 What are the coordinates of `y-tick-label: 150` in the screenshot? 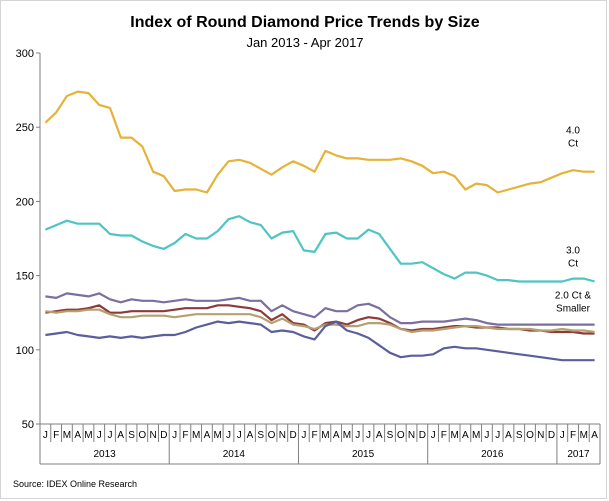 It's located at (25, 277).